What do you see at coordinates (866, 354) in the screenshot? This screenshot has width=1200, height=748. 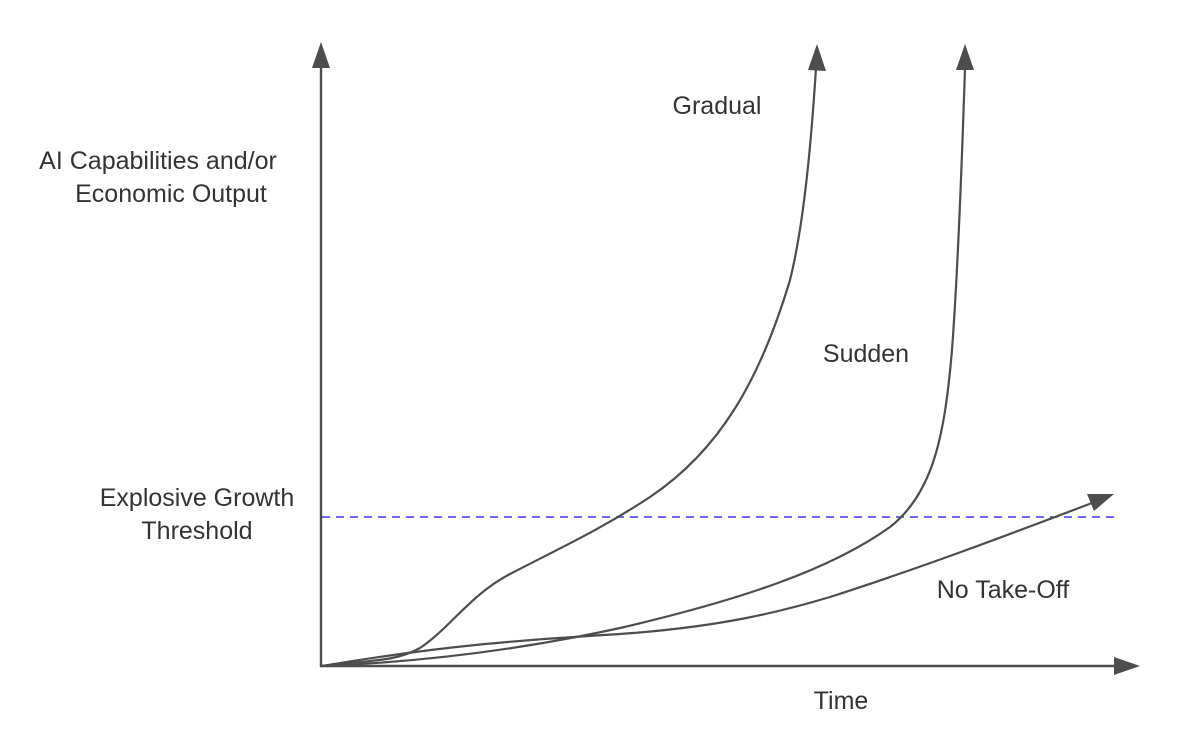 I see `sudden-label: Sudden` at bounding box center [866, 354].